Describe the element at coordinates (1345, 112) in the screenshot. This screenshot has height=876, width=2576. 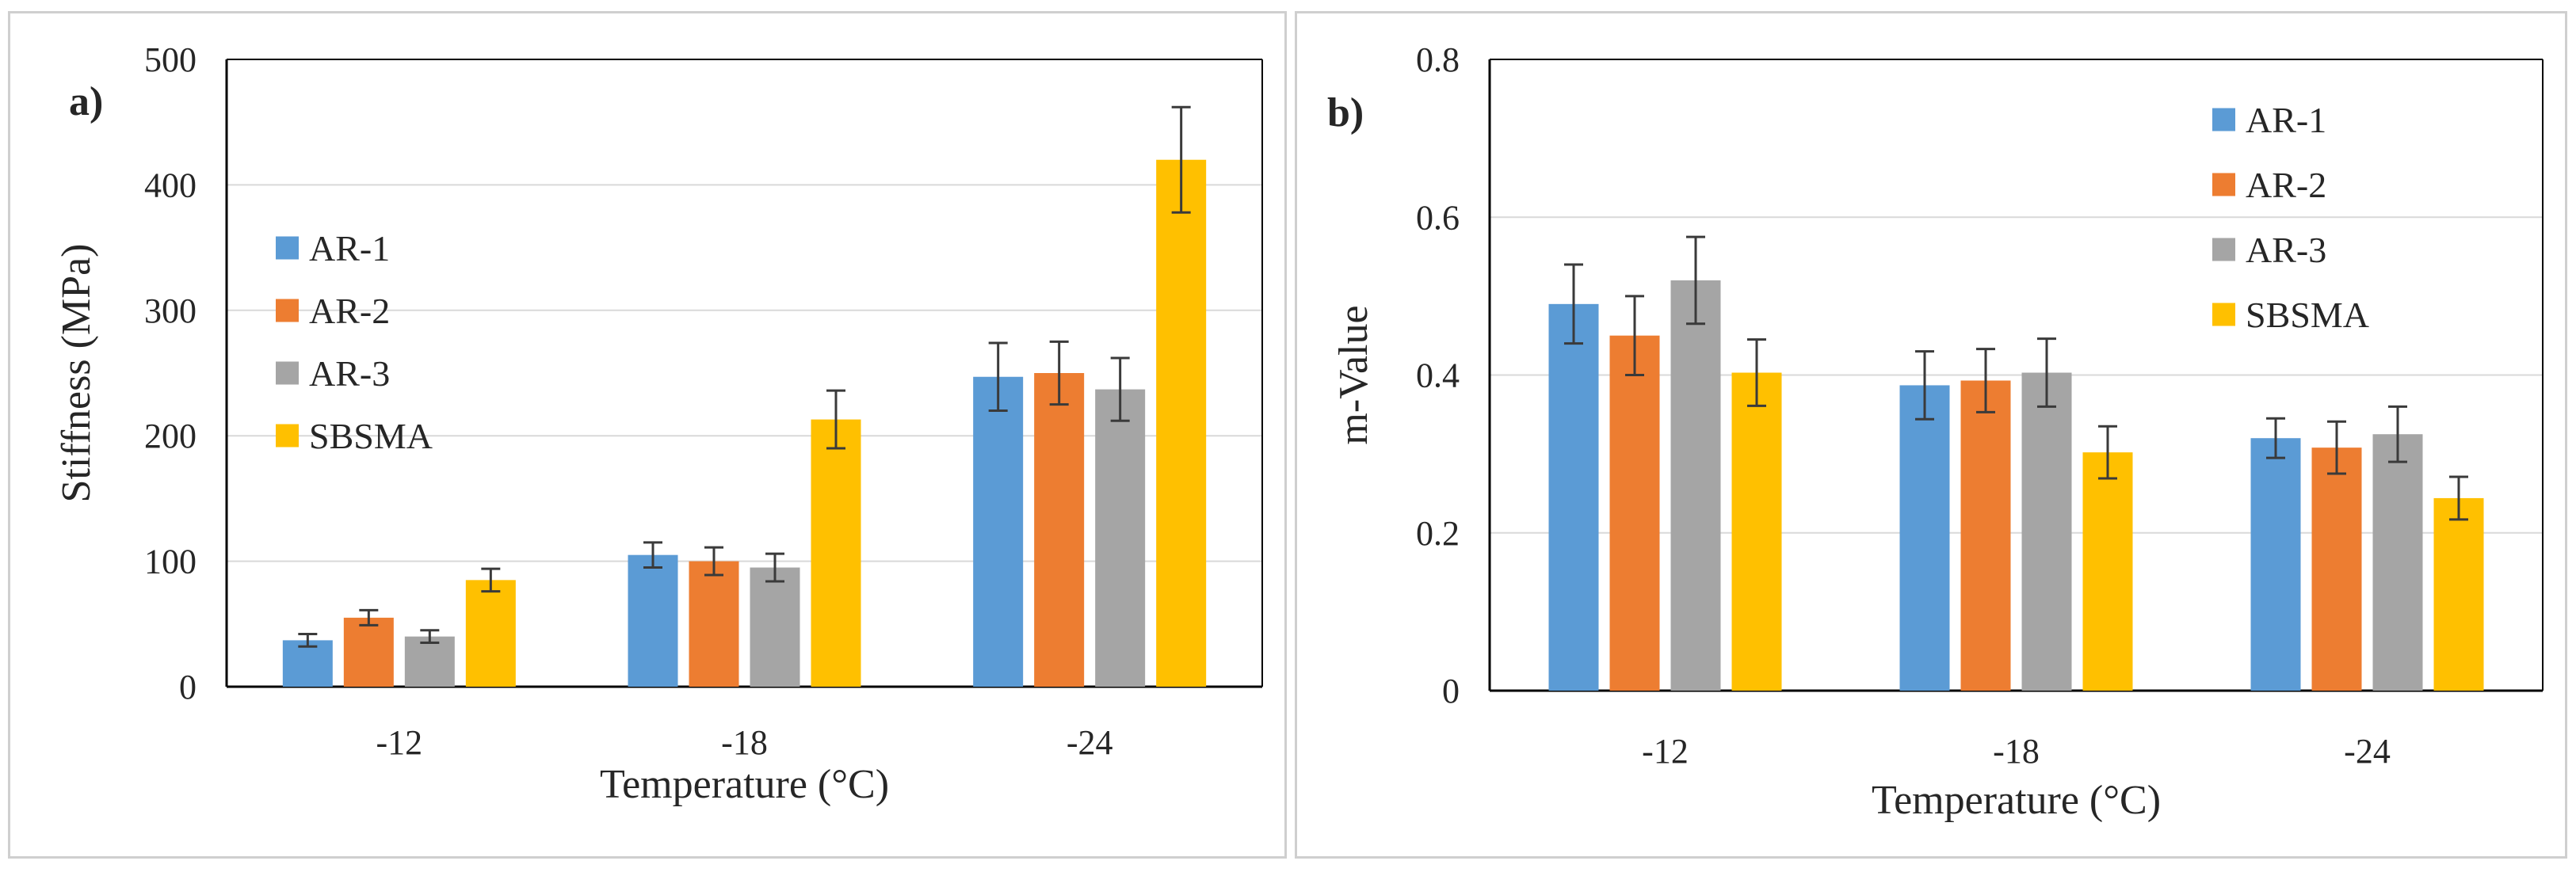
I see `panel-label: b)` at that location.